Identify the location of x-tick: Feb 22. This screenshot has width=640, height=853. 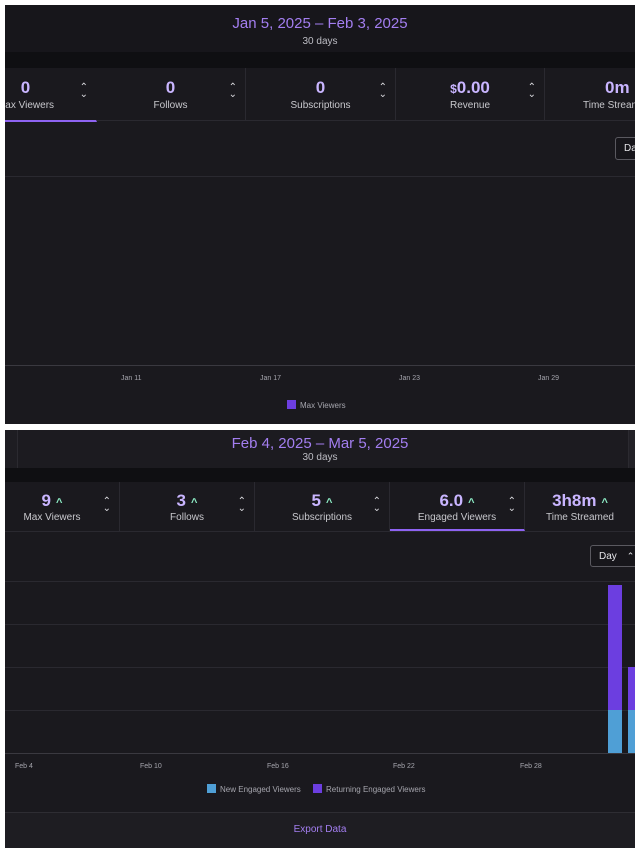
(404, 766).